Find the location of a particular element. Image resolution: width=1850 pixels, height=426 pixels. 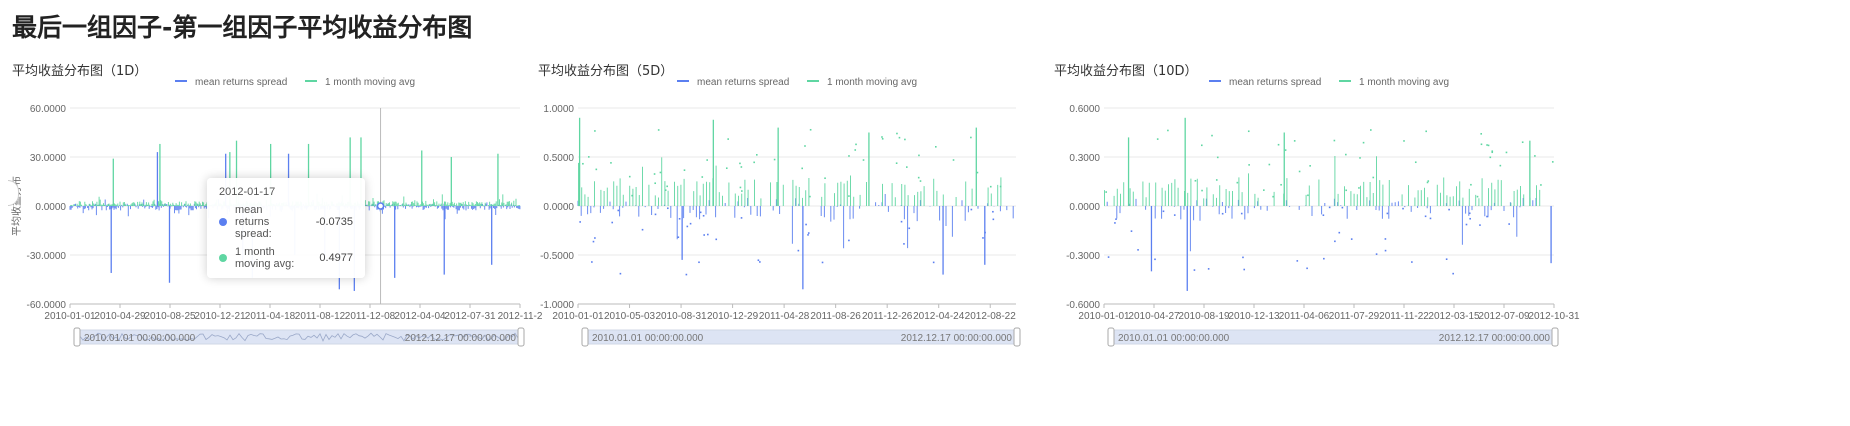

y-tick-label: 0.3000 is located at coordinates (1084, 158).